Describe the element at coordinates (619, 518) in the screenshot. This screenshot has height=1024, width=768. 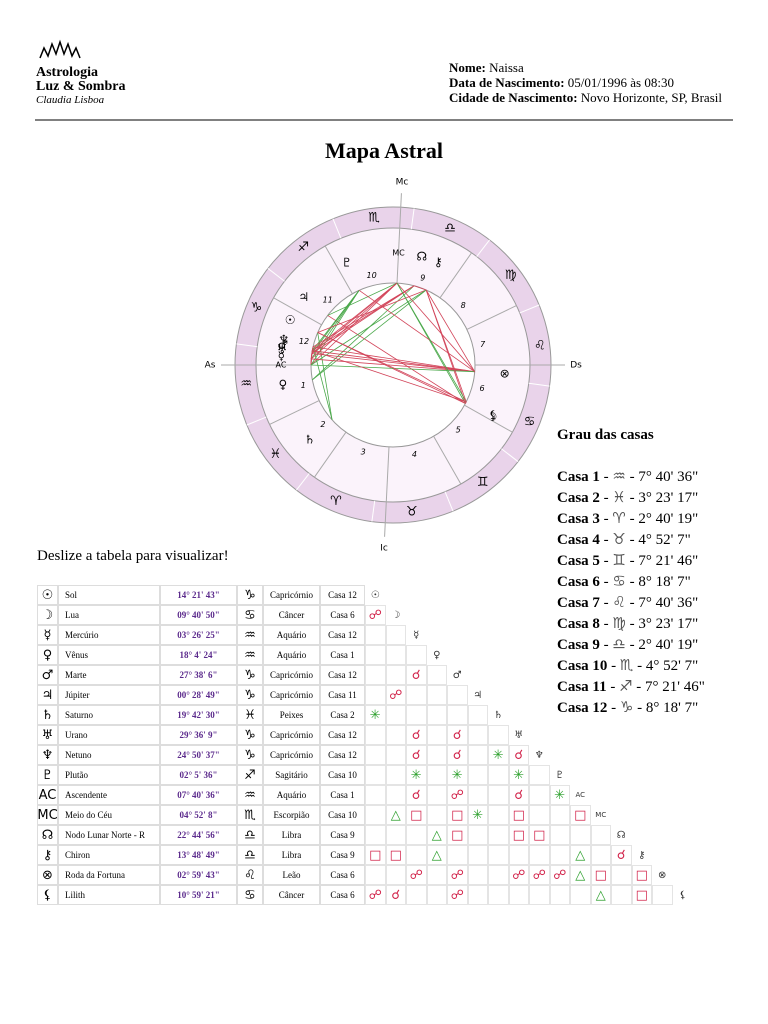
I see `house-sign: ♈` at that location.